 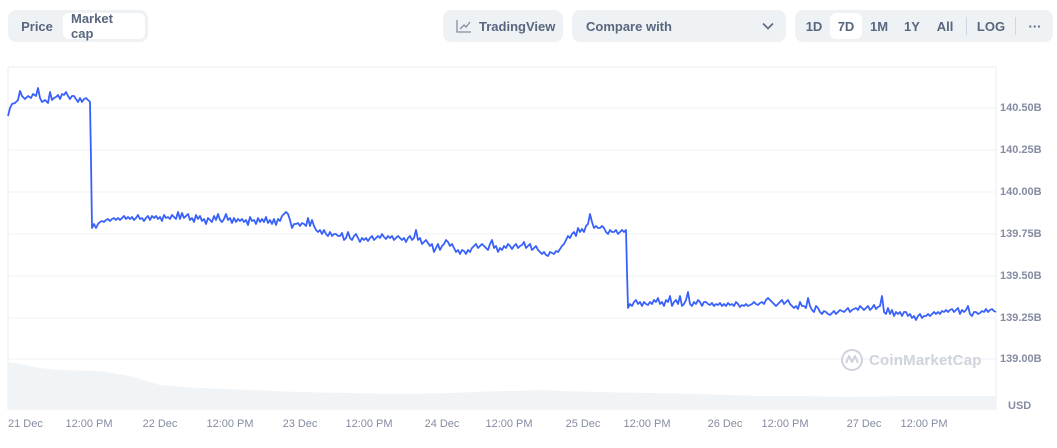 I want to click on x-tick-label: 24 Dec, so click(x=442, y=424).